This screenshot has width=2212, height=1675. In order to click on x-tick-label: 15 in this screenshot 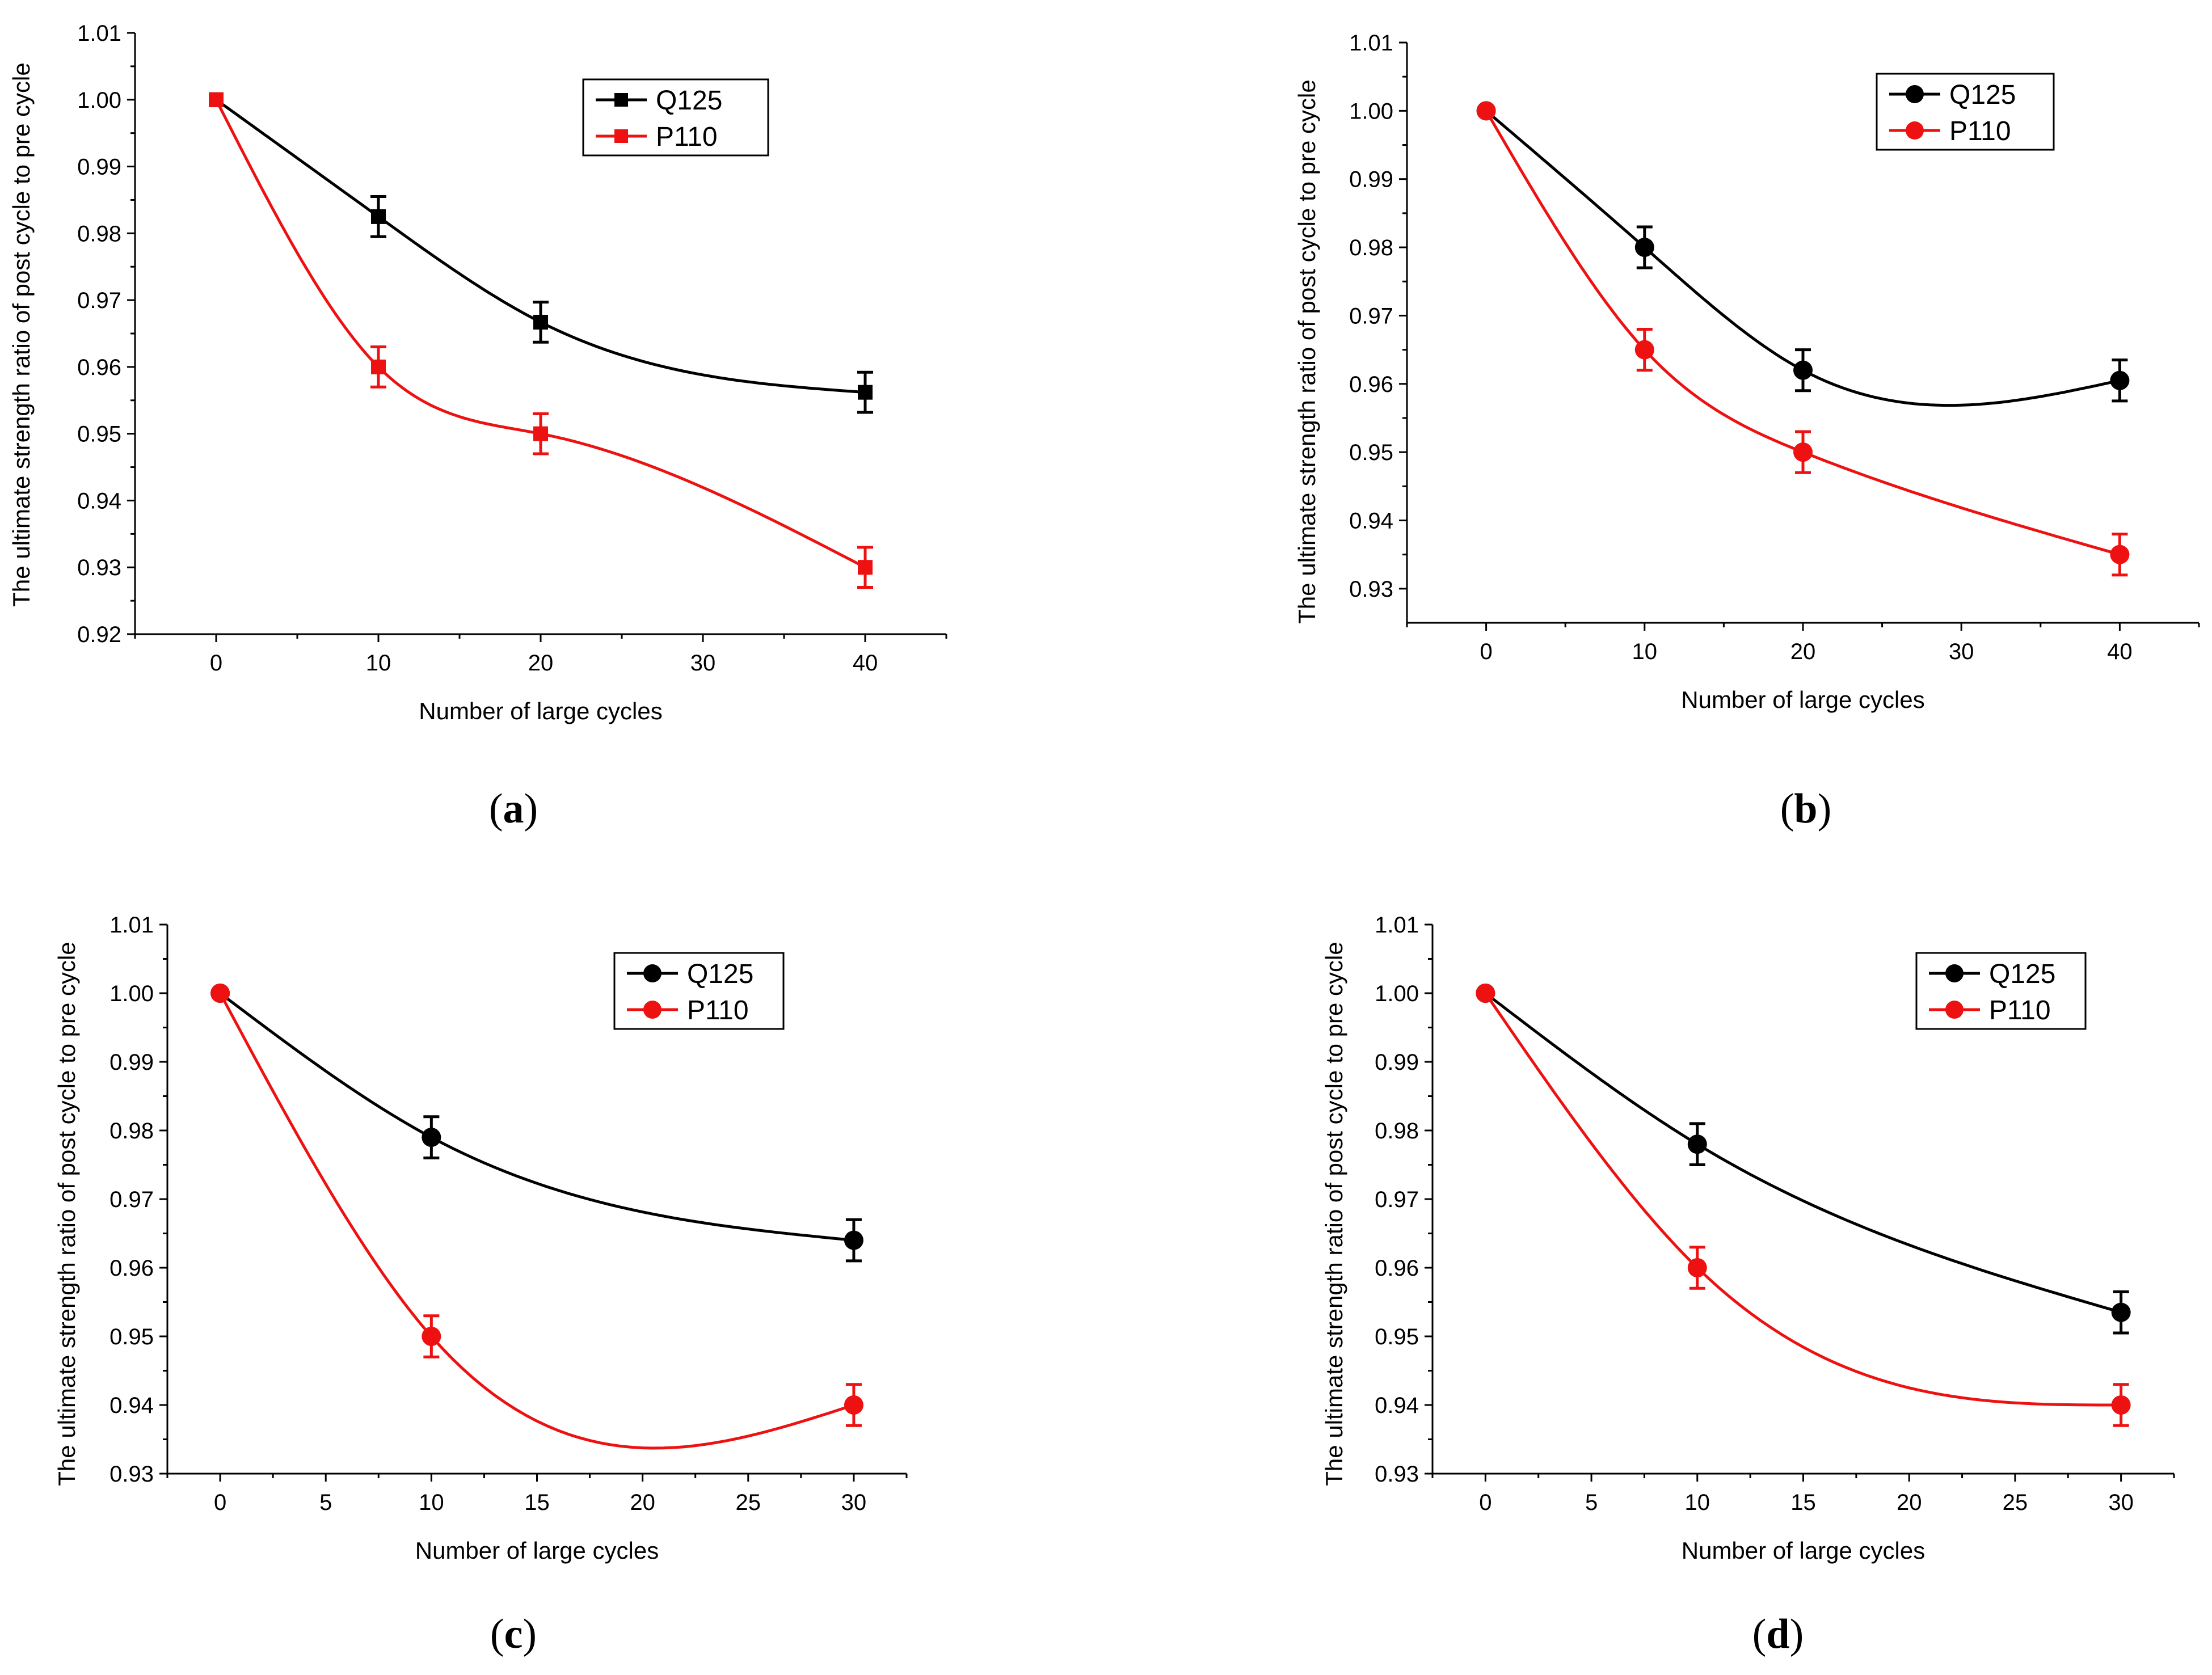, I will do `click(1803, 1502)`.